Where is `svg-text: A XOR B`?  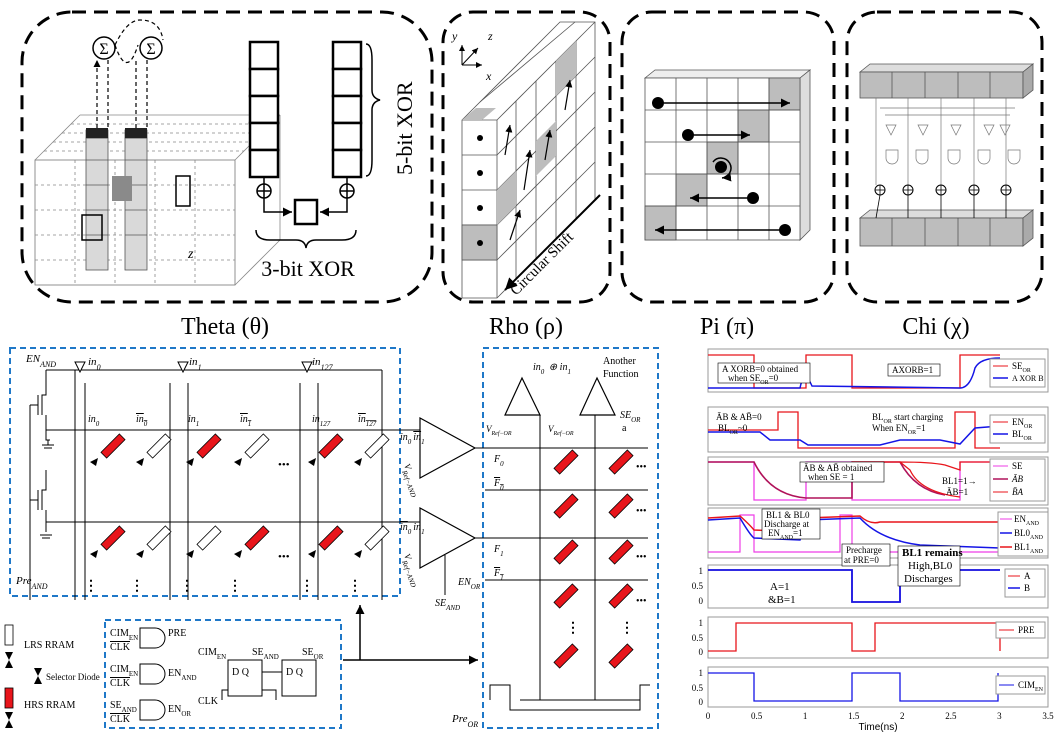 svg-text: A XOR B is located at coordinates (1028, 378).